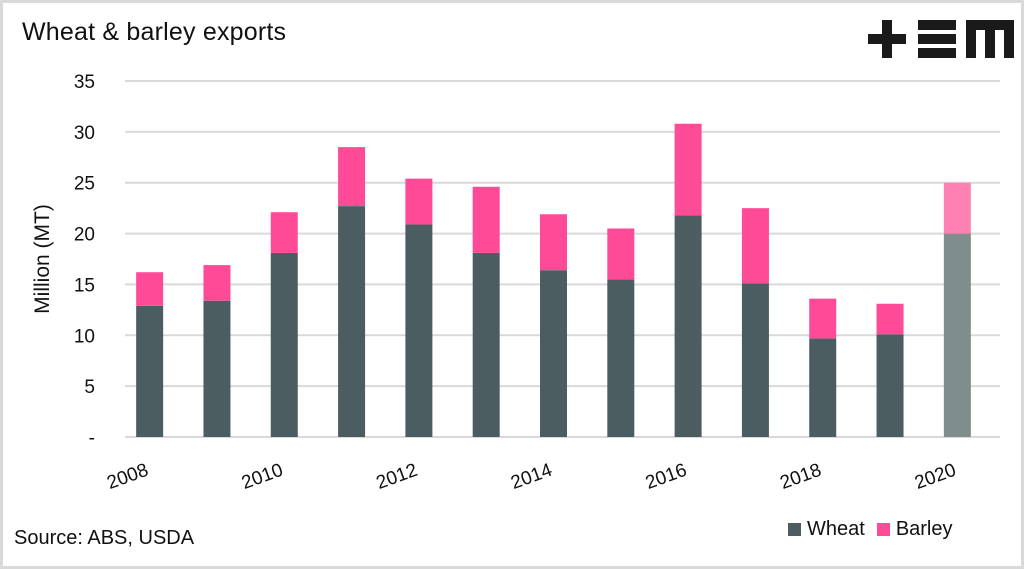  What do you see at coordinates (419, 201) in the screenshot?
I see `bar-barley-2012` at bounding box center [419, 201].